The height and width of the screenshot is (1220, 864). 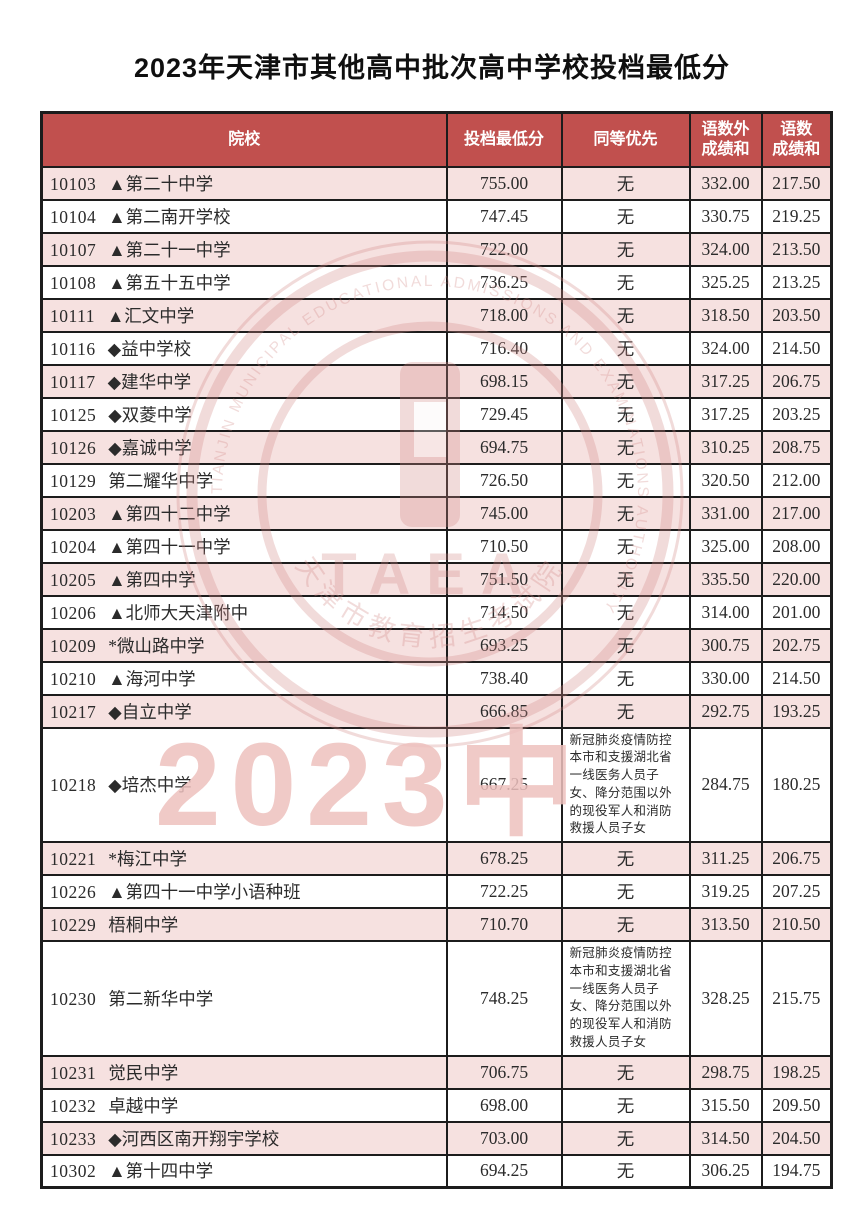 I want to click on sum3-cell: 317.25, so click(x=725, y=414).